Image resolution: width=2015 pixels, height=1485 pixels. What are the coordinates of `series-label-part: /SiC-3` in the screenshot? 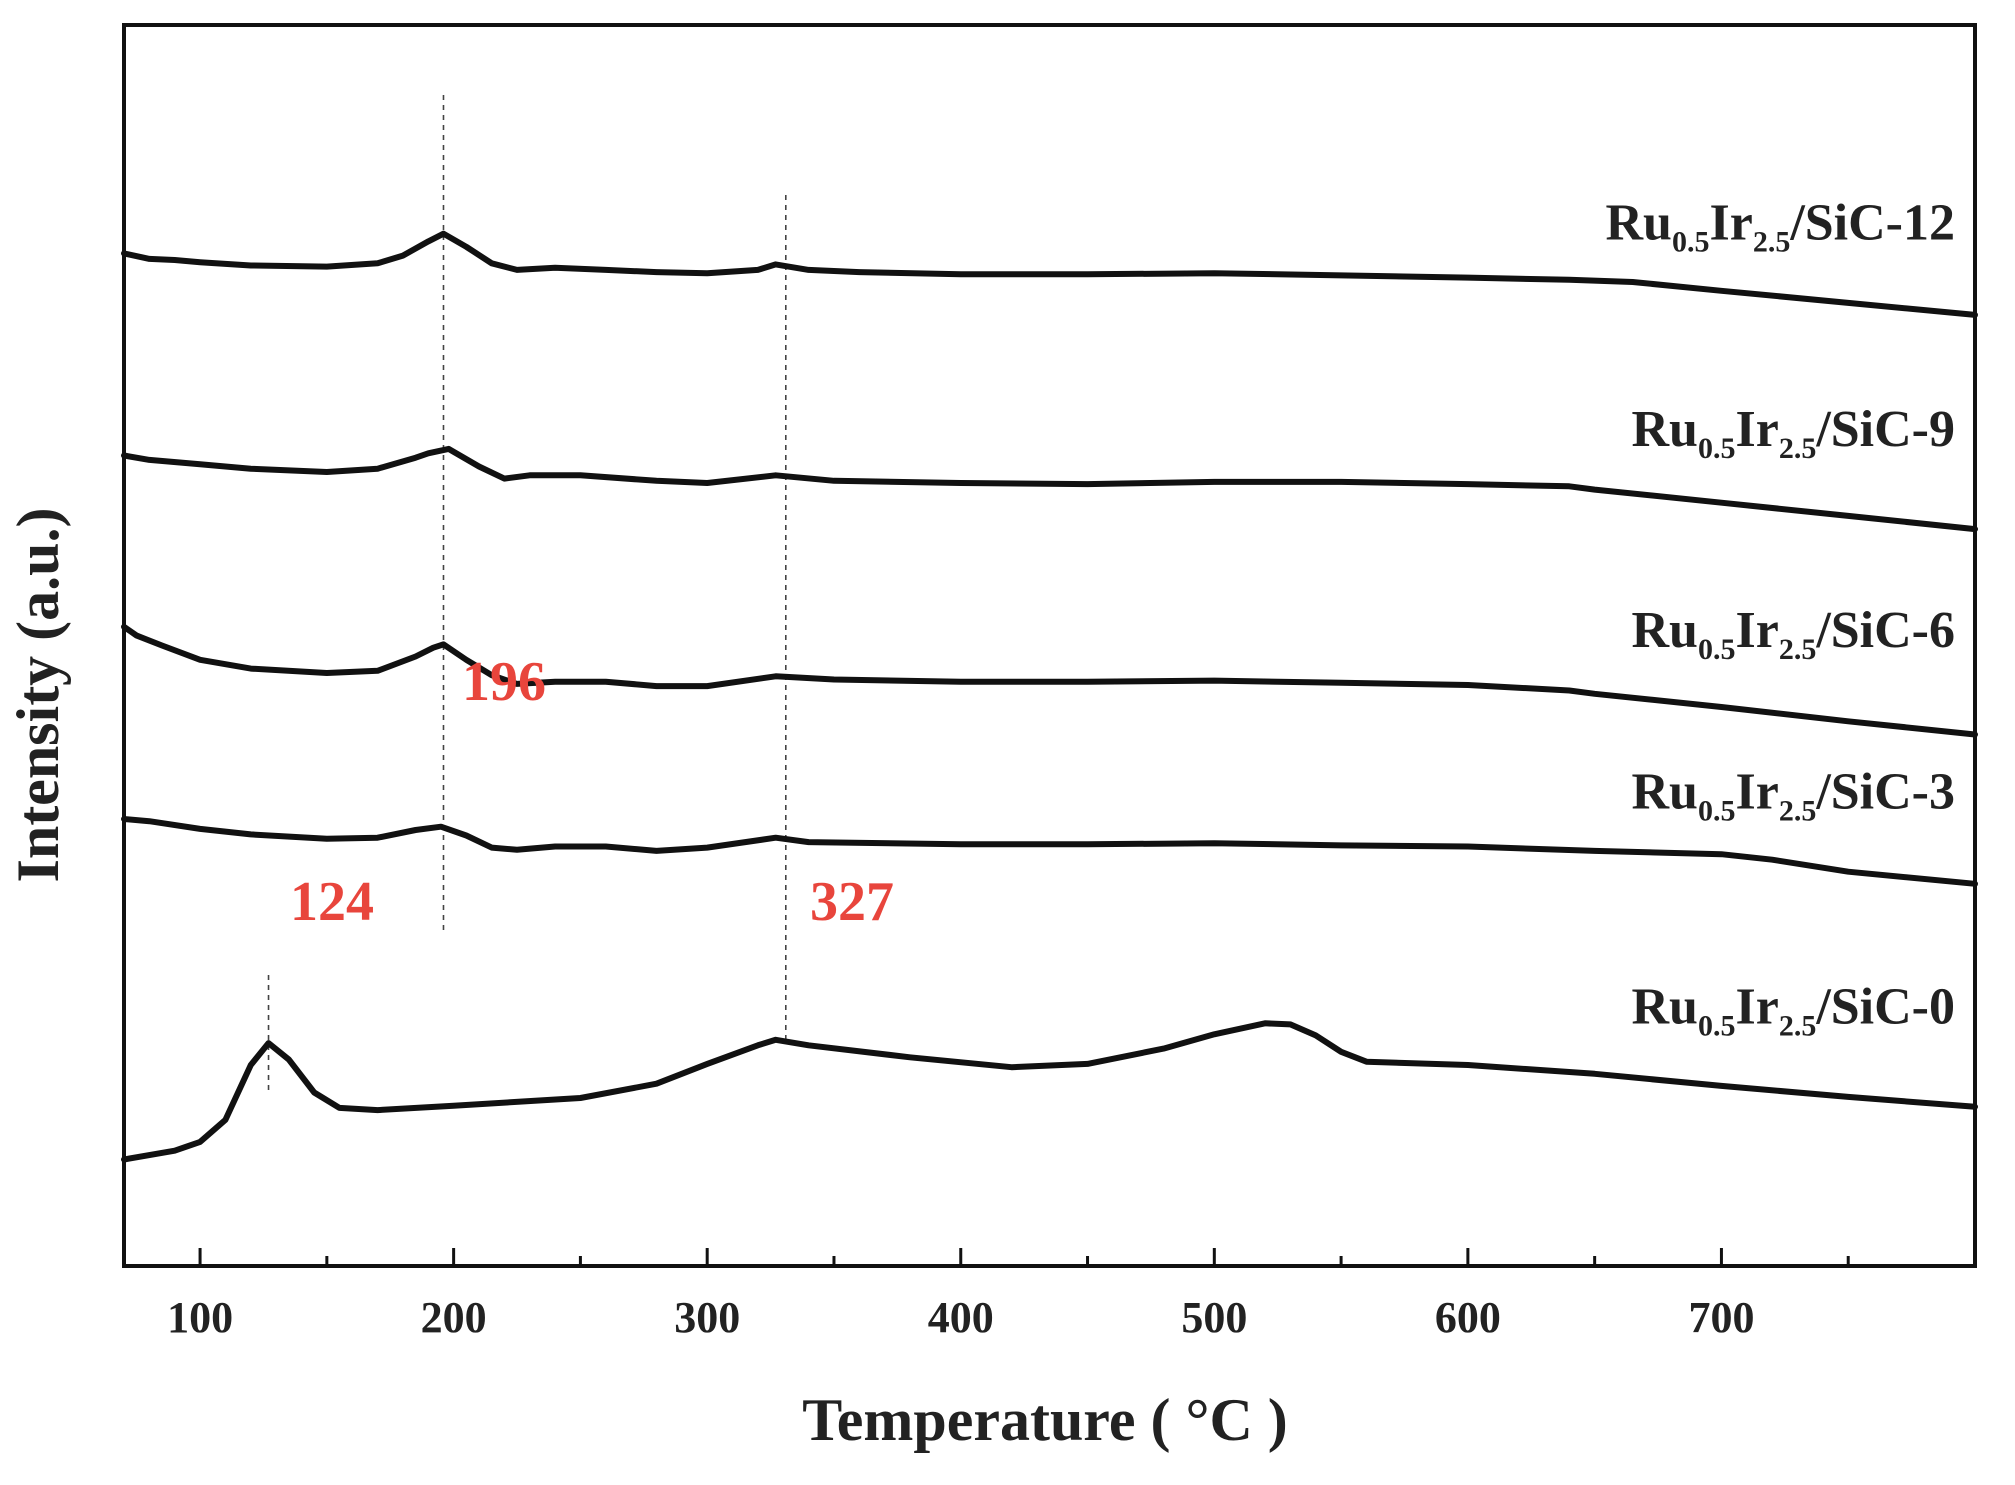 It's located at (1885, 791).